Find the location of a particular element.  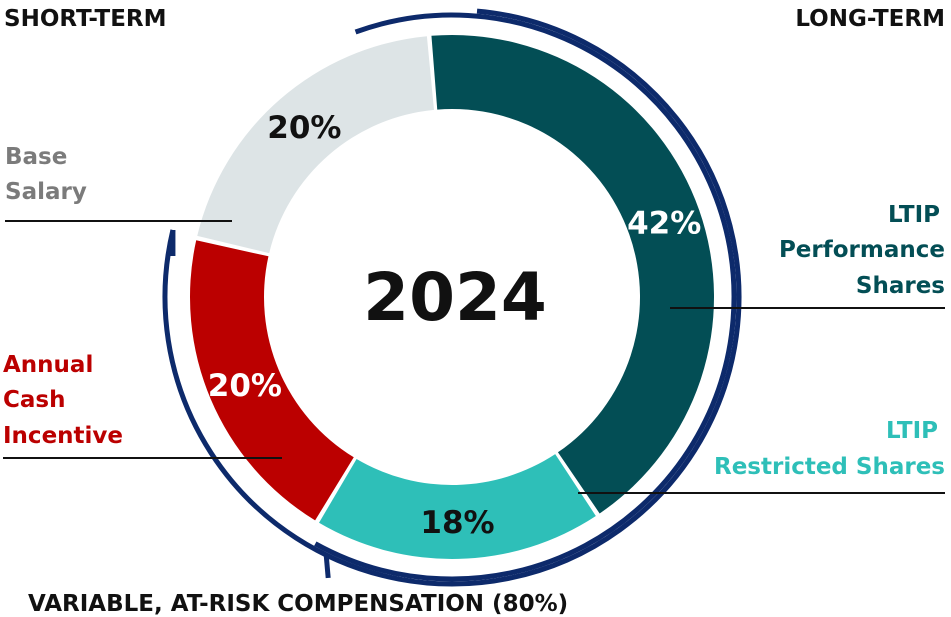

variable-compensation-caption: VARIABLE, AT-RISK COMPENSATION (80%) is located at coordinates (298, 604).